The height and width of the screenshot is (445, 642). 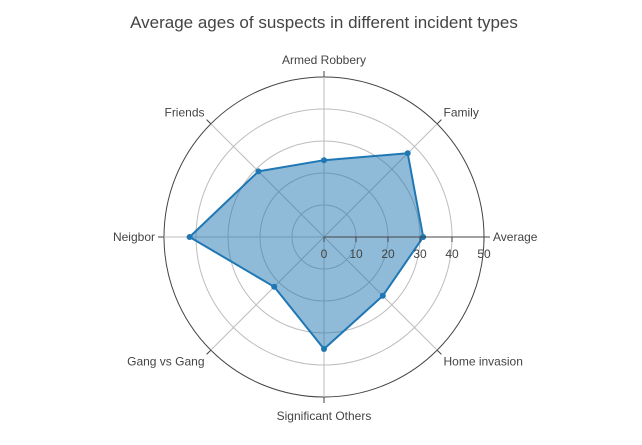 I want to click on category-label: Family, so click(x=461, y=113).